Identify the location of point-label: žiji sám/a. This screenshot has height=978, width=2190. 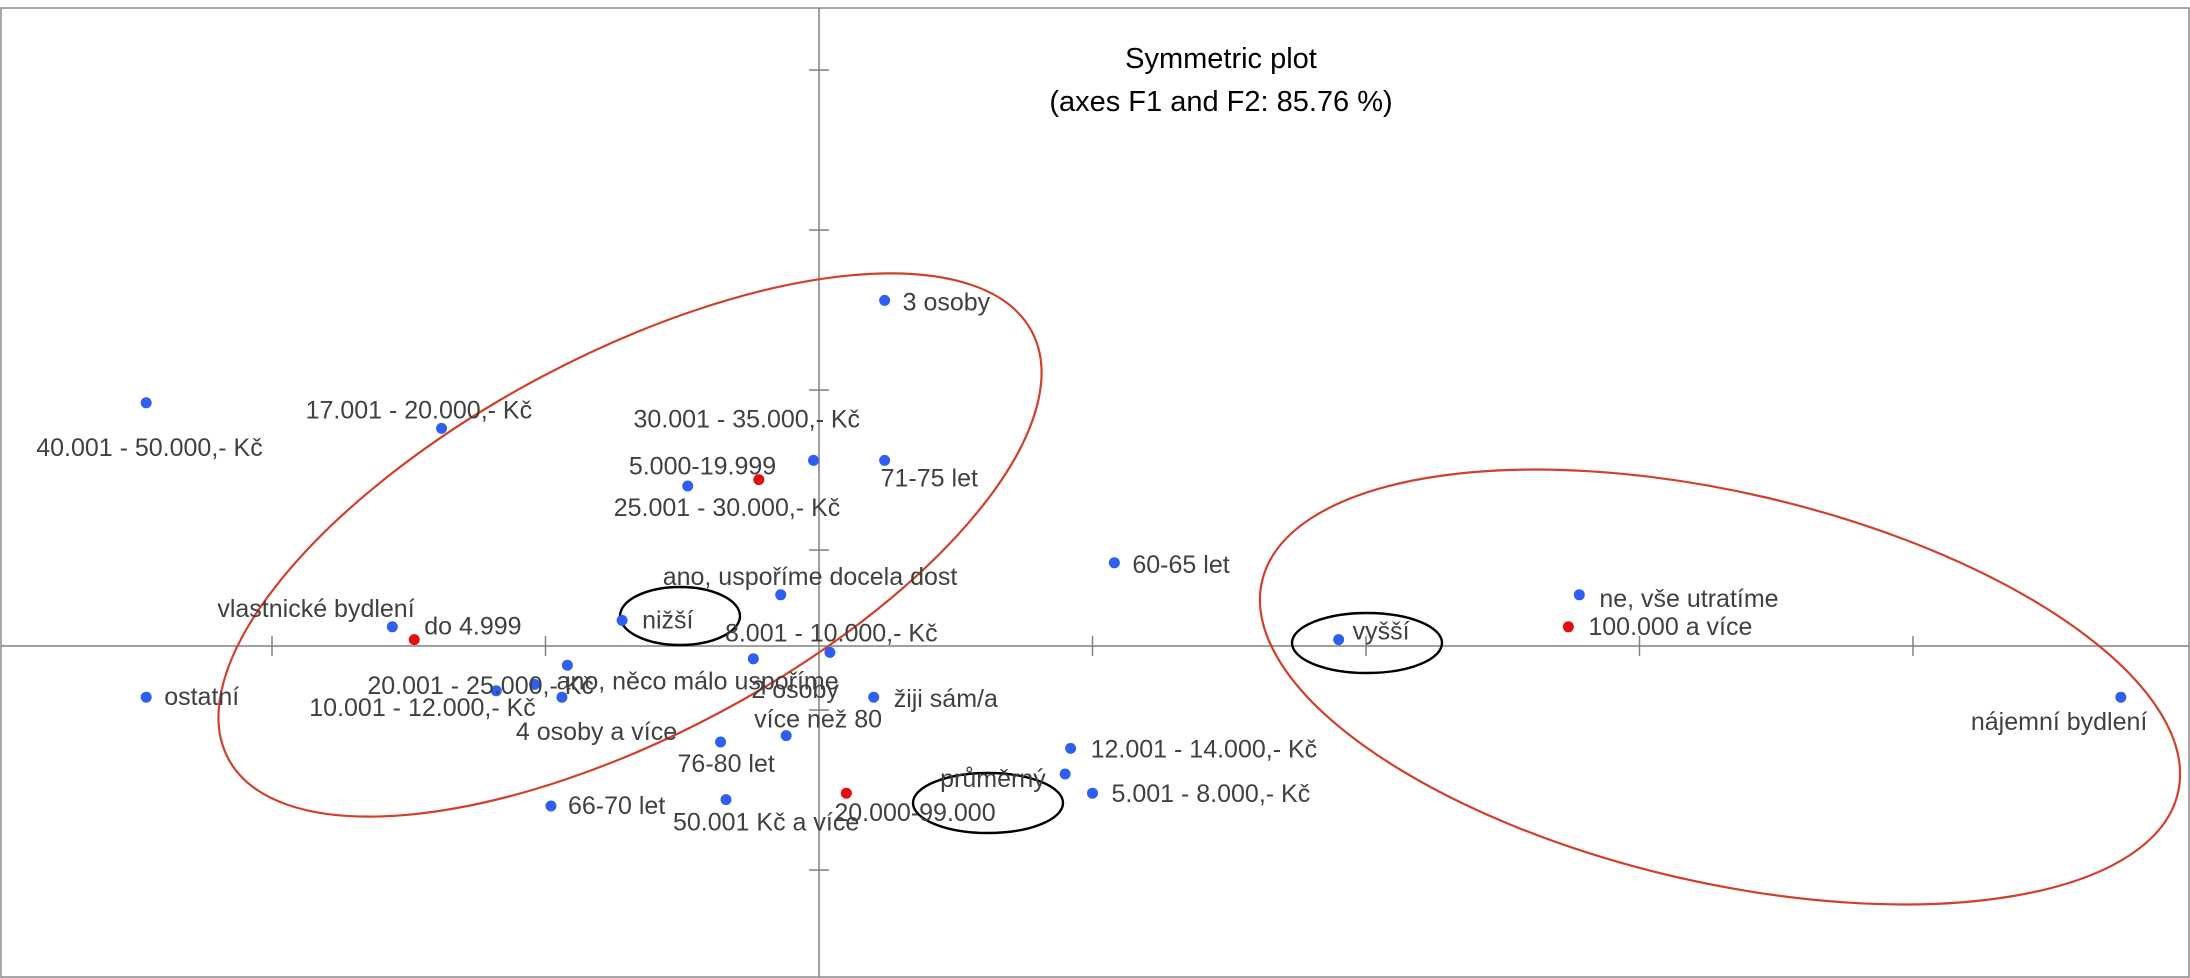
(946, 699).